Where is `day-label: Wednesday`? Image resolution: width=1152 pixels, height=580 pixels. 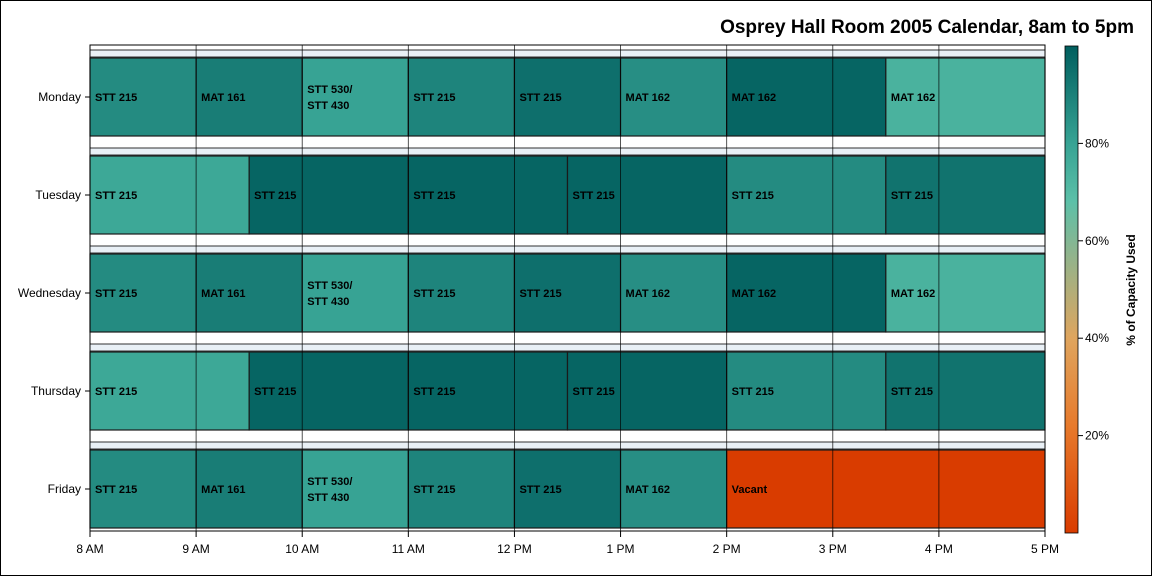 day-label: Wednesday is located at coordinates (49, 293).